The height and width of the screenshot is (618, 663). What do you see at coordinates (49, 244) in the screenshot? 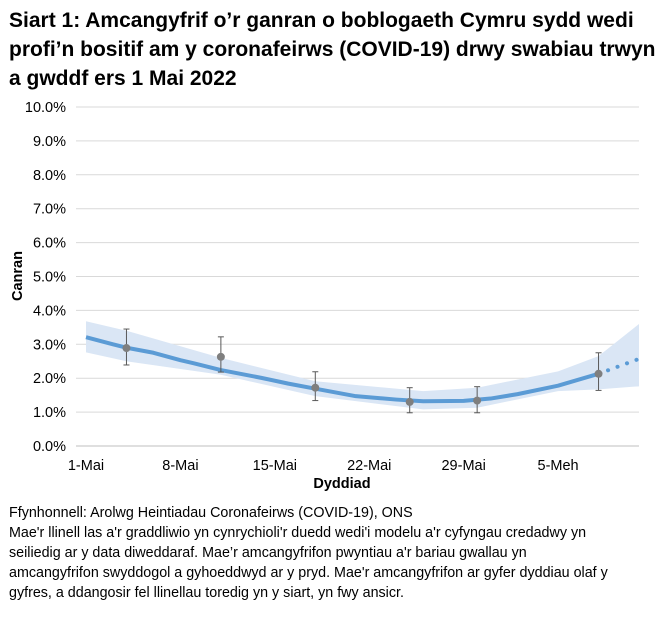
I see `y-tick-label: 6.0%` at bounding box center [49, 244].